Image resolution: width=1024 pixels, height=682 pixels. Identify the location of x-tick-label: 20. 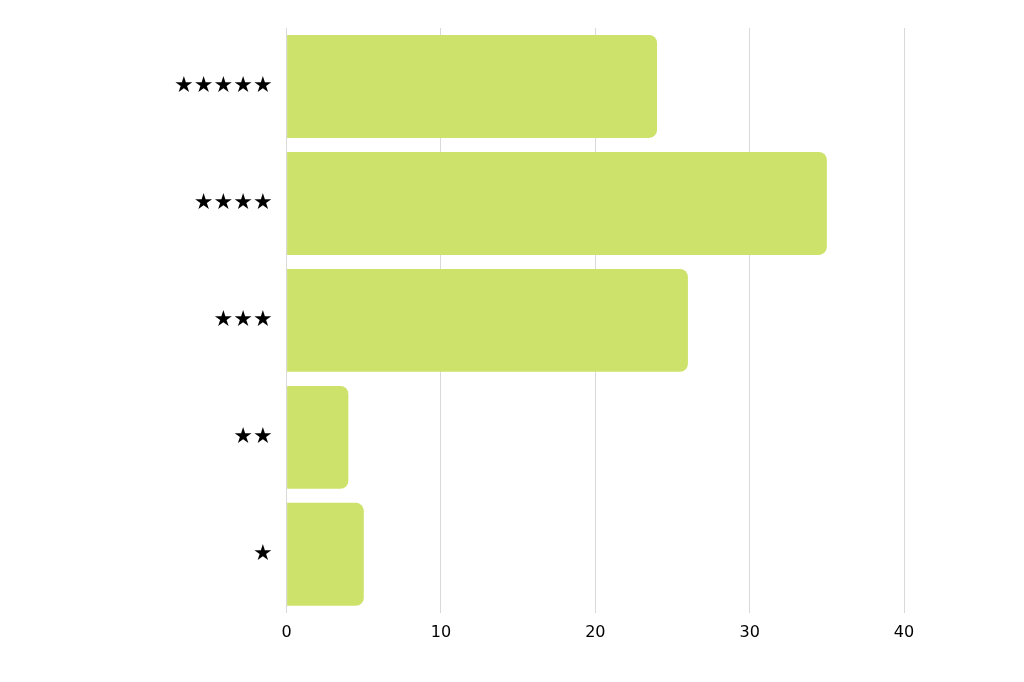
(595, 631).